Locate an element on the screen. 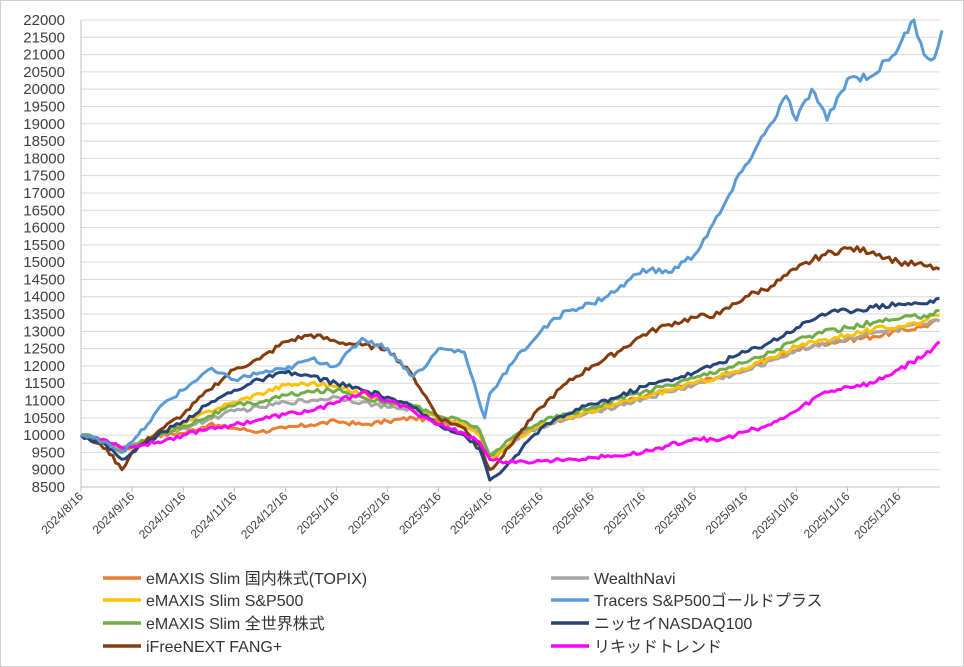 This screenshot has width=964, height=667. y-tick-label: 14500 is located at coordinates (44, 279).